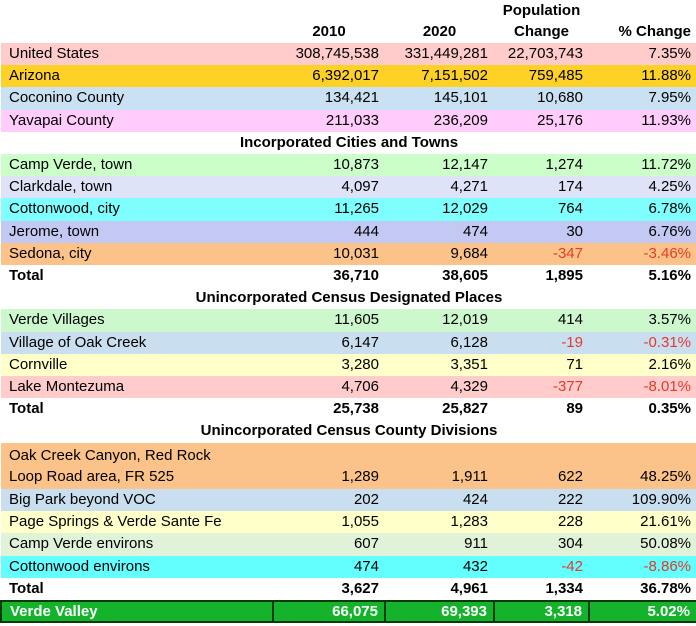 This screenshot has width=696, height=626. Describe the element at coordinates (81, 544) in the screenshot. I see `cell-label: Camp Verde environs` at that location.